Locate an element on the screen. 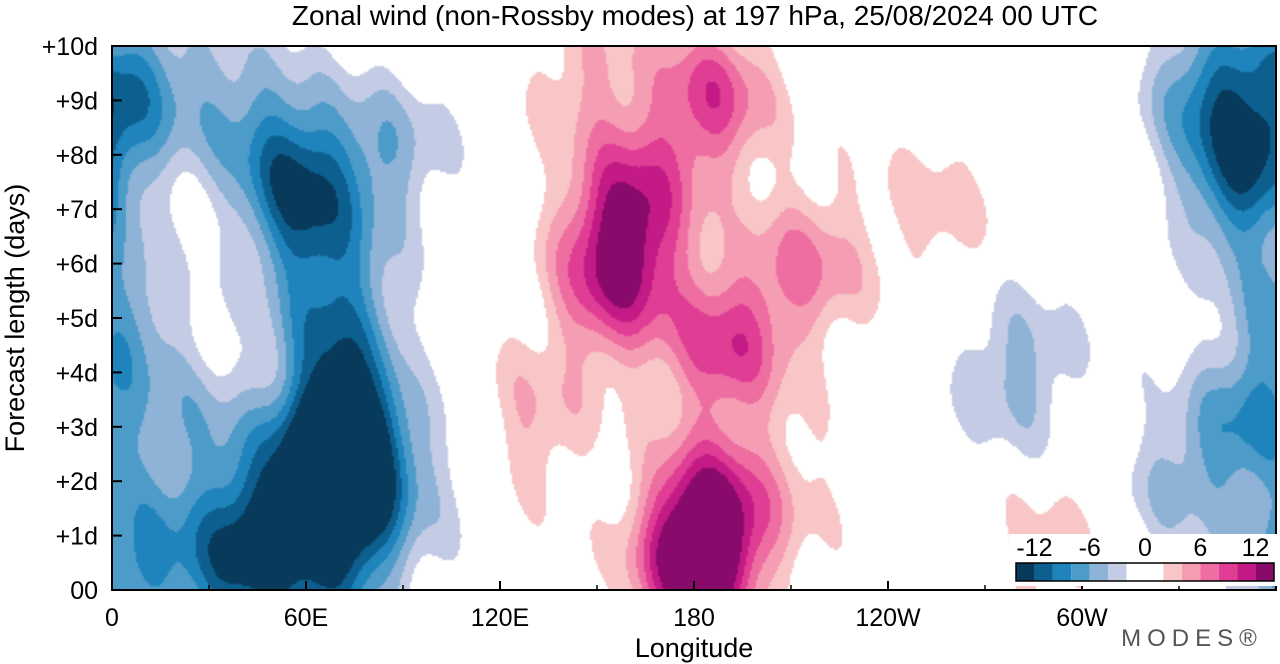 The image size is (1280, 664). y-axis: 00 +1d +2d +3d +4d +5d +6d +7d +8d +9d +10d is located at coordinates (82, 319).